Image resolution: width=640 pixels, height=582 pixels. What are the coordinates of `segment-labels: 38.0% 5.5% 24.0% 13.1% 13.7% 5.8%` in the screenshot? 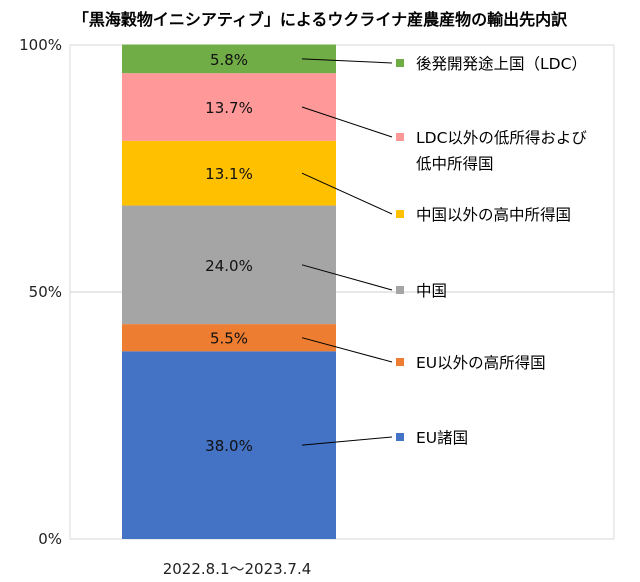 It's located at (229, 253).